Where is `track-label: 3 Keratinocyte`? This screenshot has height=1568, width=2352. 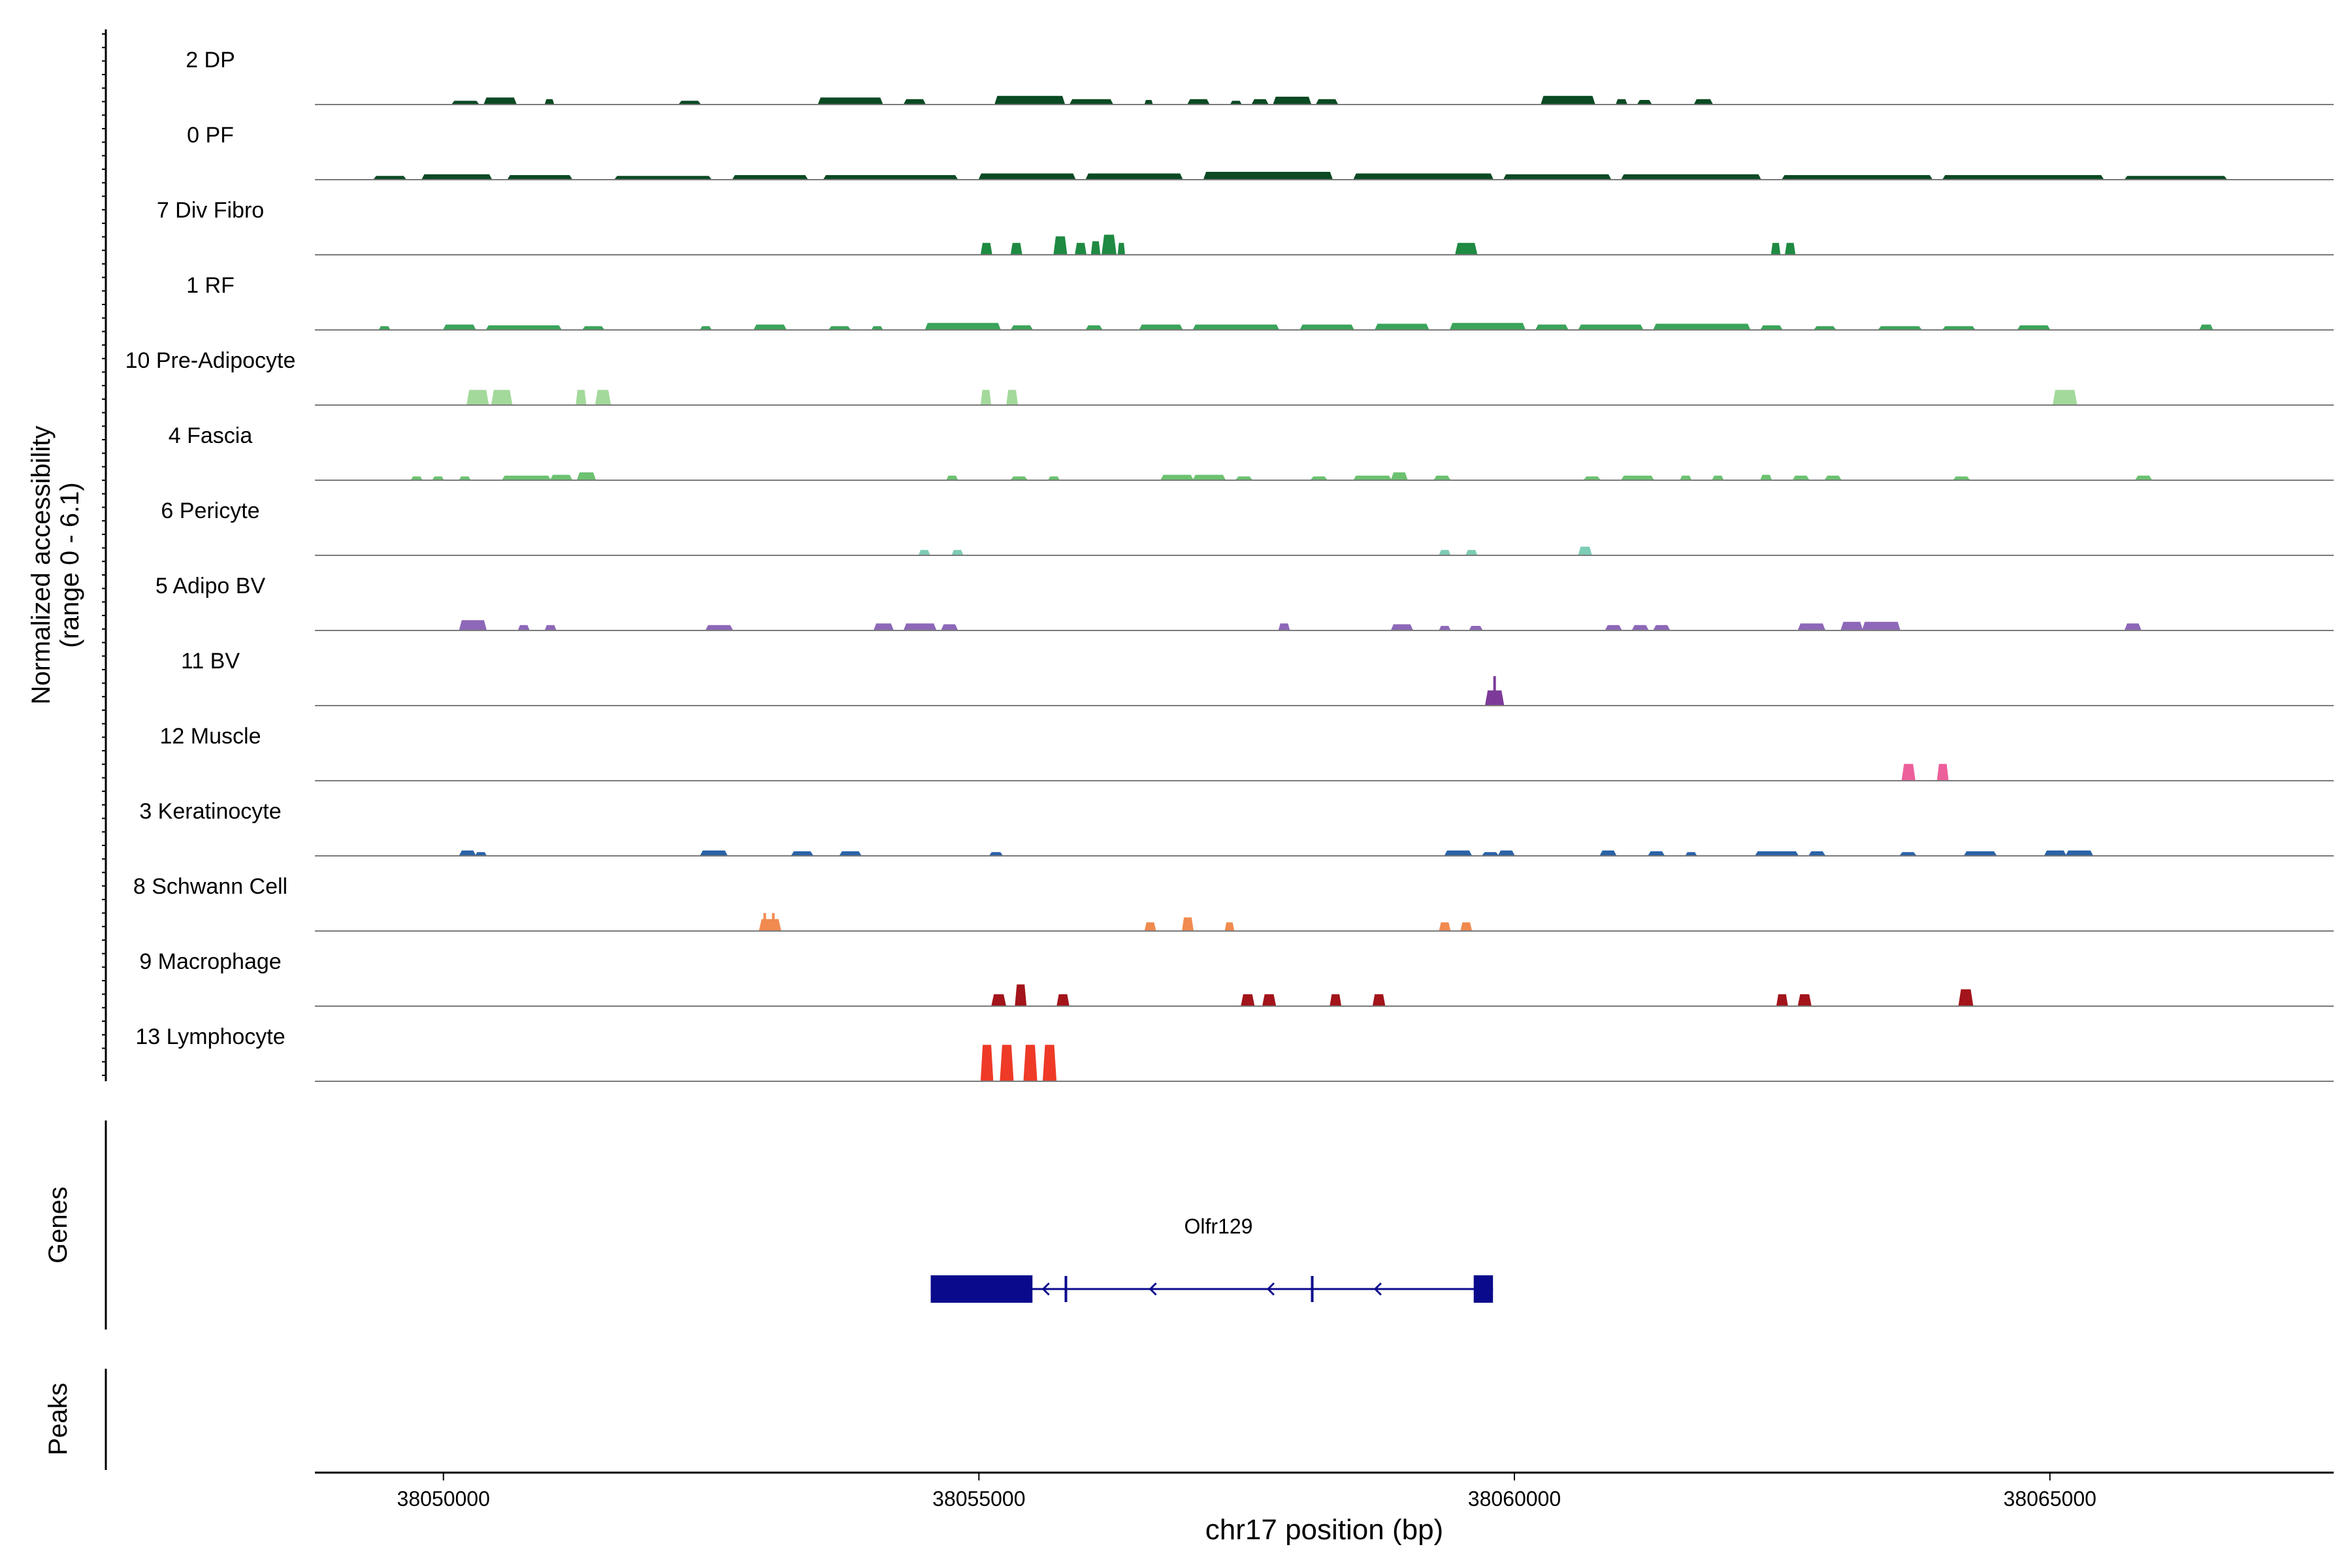 track-label: 3 Keratinocyte is located at coordinates (210, 811).